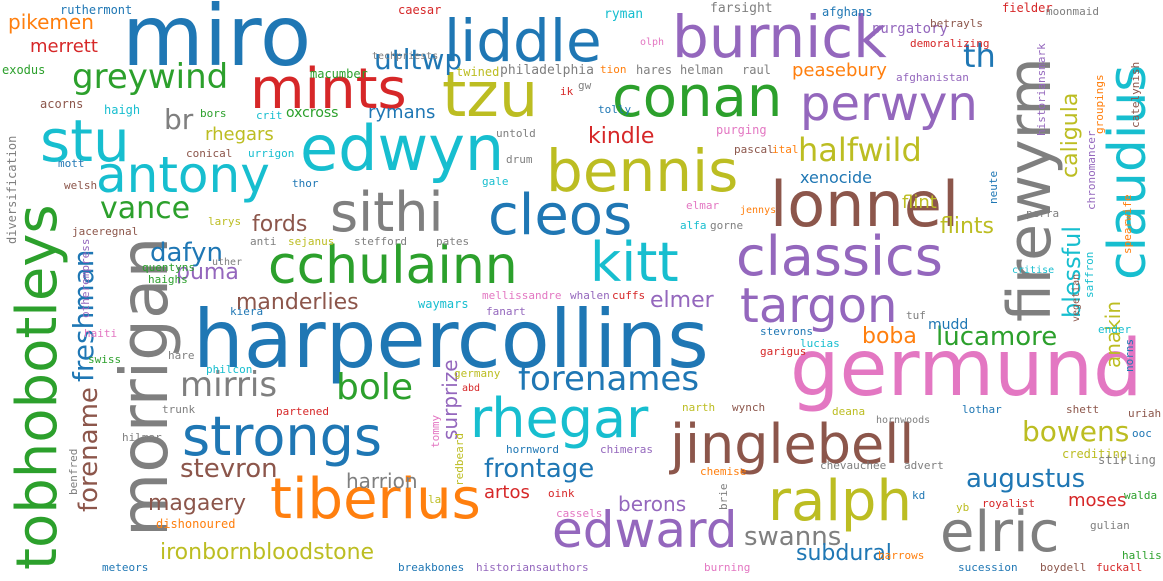 This screenshot has width=1163, height=581. I want to click on word: gulian, so click(1110, 525).